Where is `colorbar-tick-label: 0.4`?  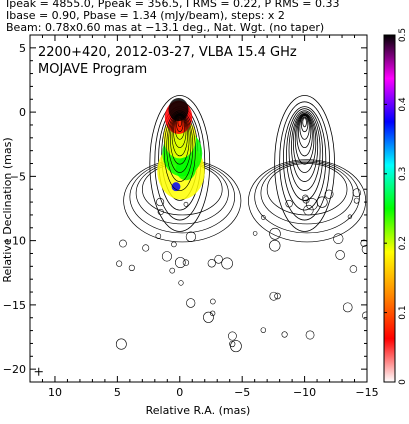 colorbar-tick-label: 0.4 is located at coordinates (403, 104).